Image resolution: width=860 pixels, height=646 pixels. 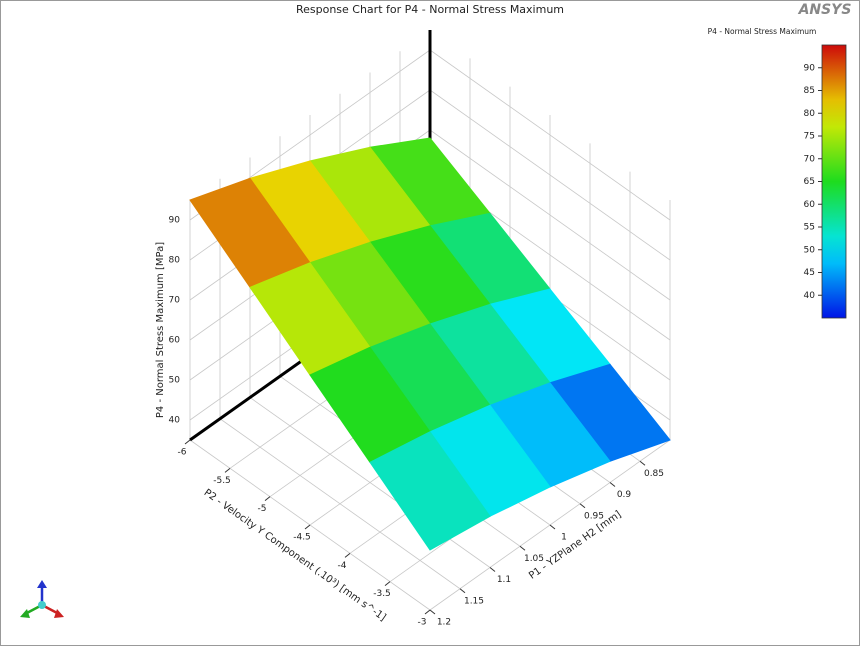 What do you see at coordinates (175, 341) in the screenshot?
I see `z-tick-label: 60` at bounding box center [175, 341].